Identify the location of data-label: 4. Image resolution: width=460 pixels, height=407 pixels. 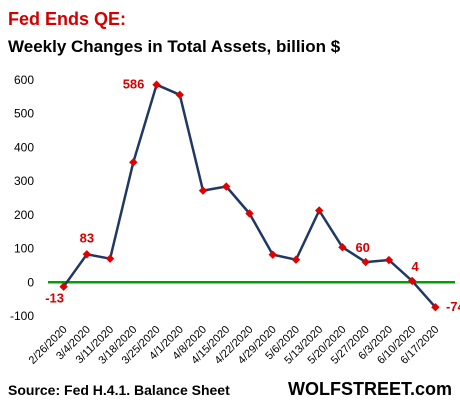
(416, 266).